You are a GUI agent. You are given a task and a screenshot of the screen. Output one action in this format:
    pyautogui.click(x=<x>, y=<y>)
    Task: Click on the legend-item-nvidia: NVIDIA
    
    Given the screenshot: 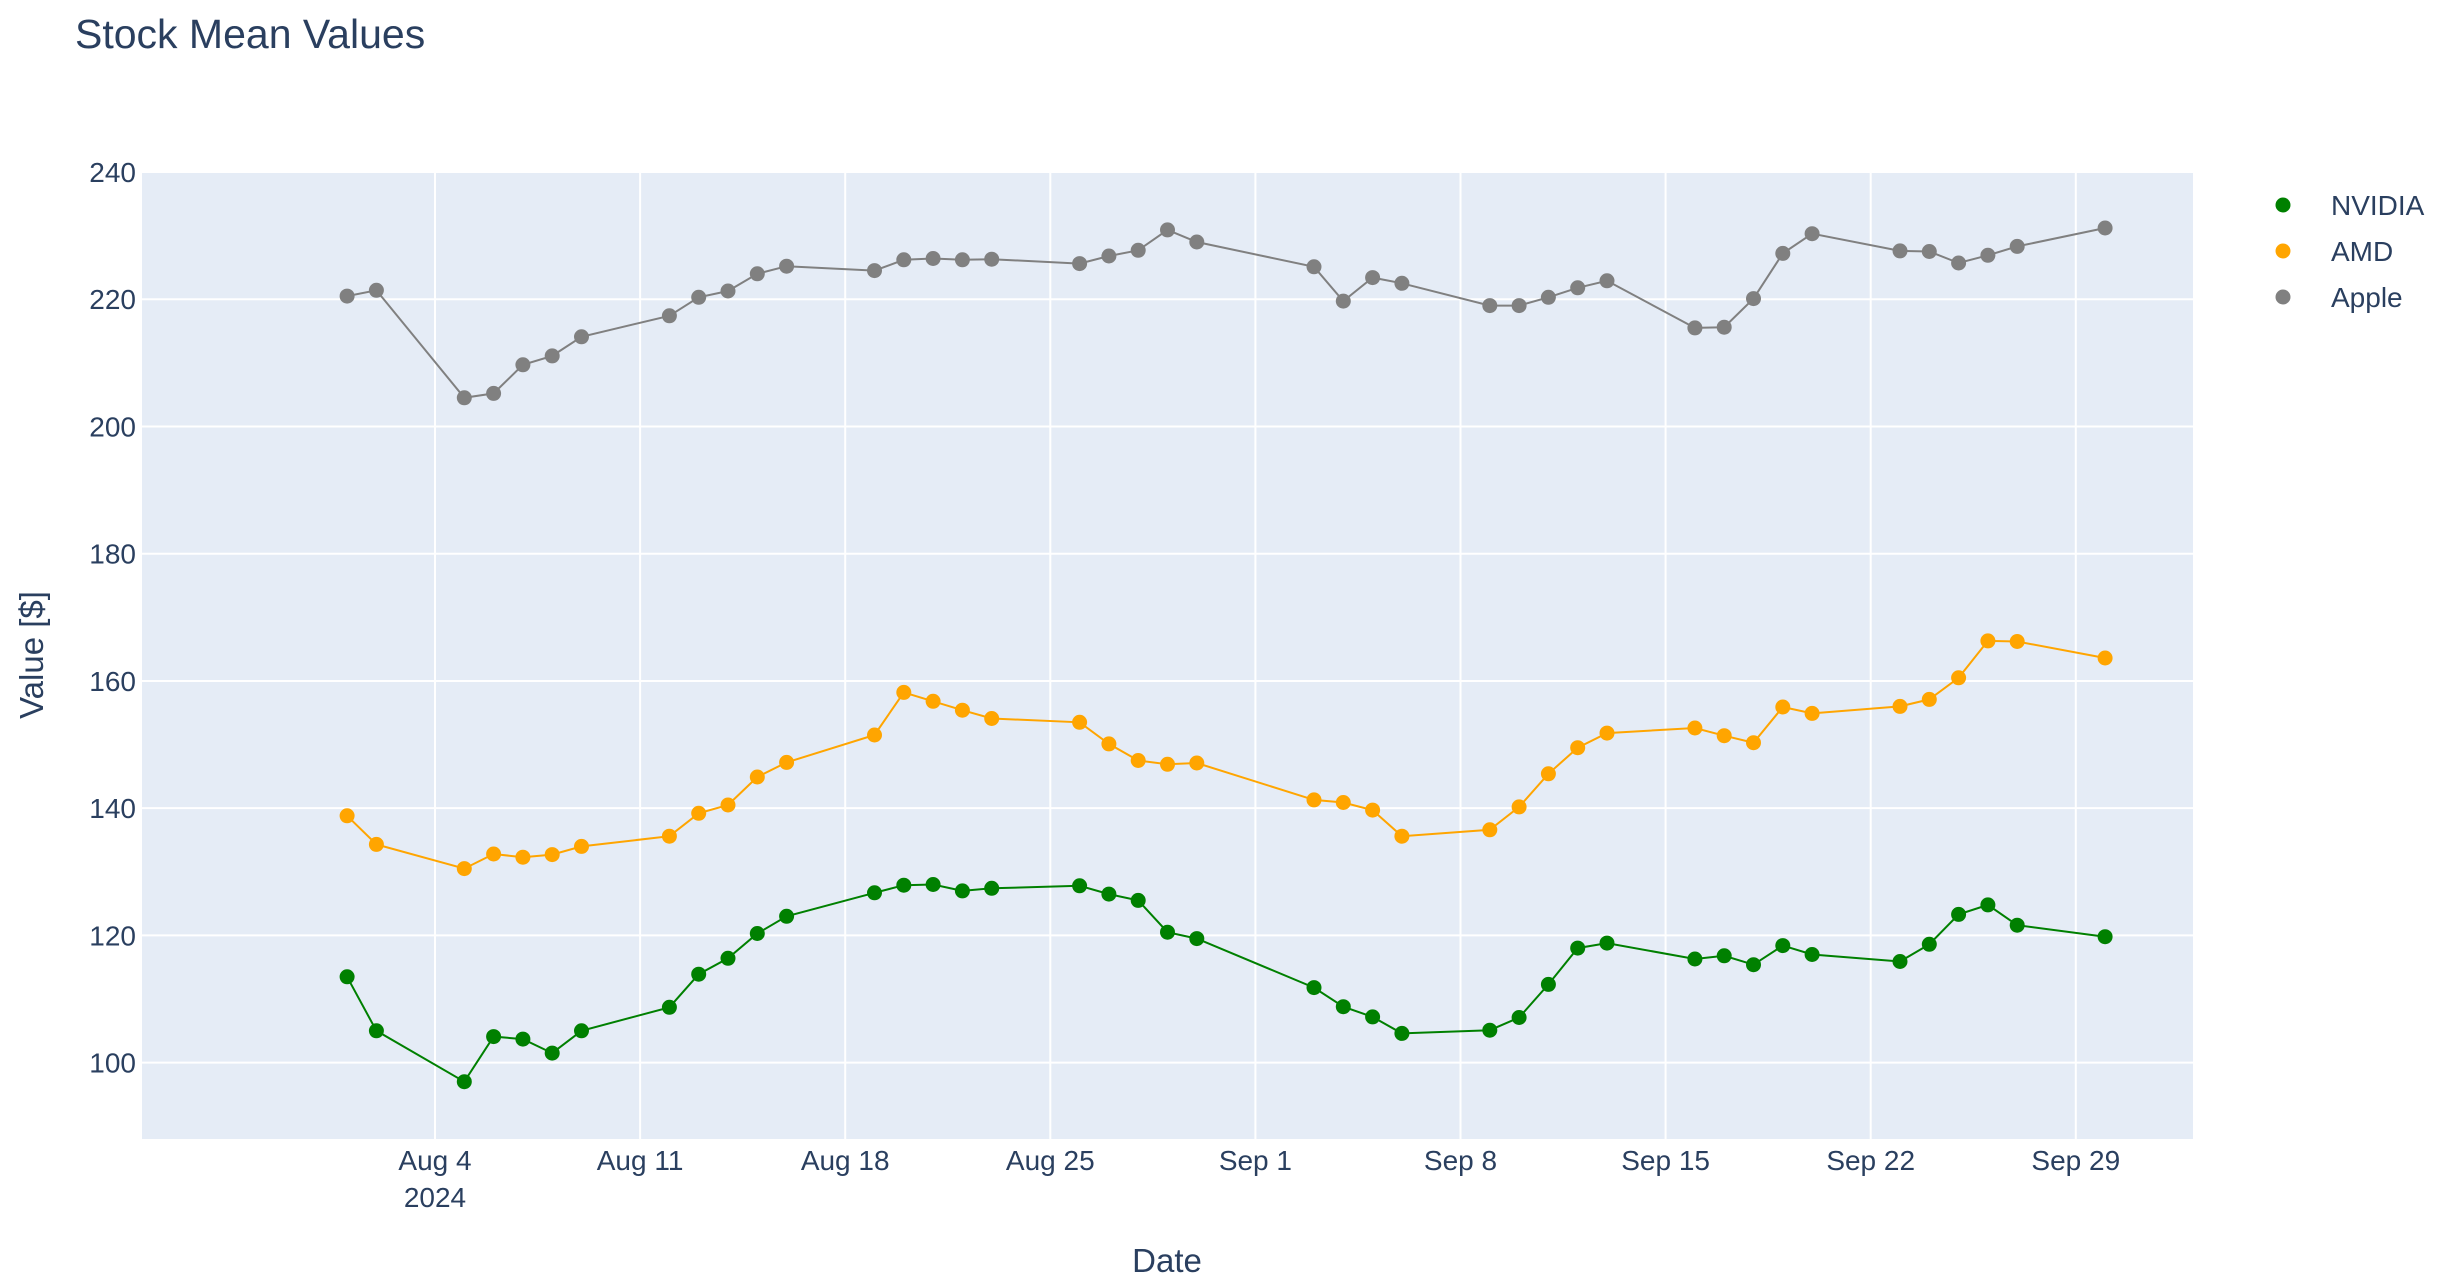 What is the action you would take?
    pyautogui.click(x=2350, y=205)
    